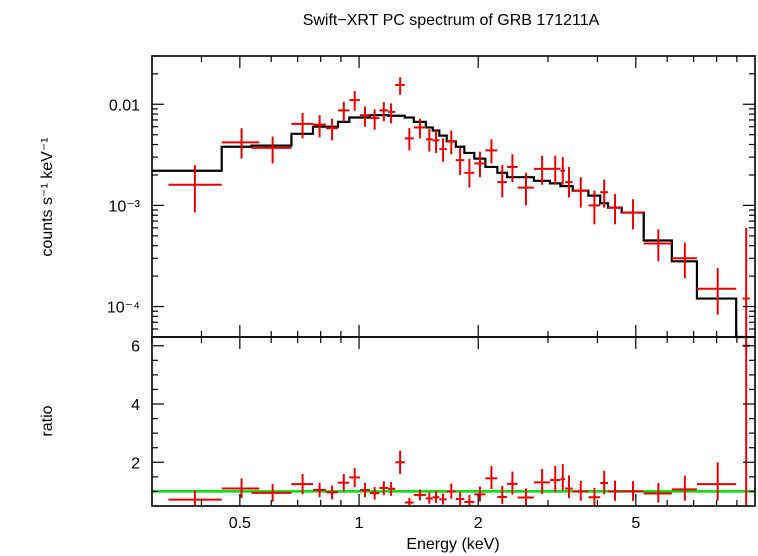 The height and width of the screenshot is (556, 758). I want to click on top-y-axis-label: counts s⁻¹ keV⁻¹, so click(47, 196).